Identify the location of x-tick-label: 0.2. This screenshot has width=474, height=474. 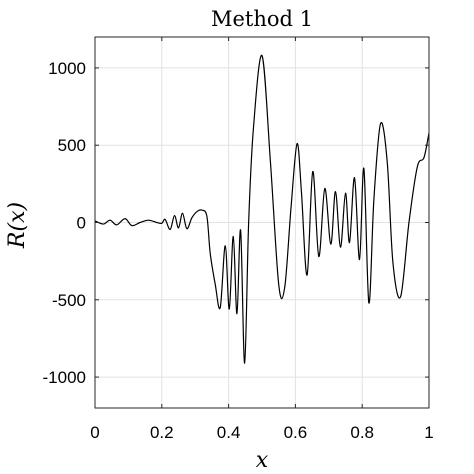
(162, 432).